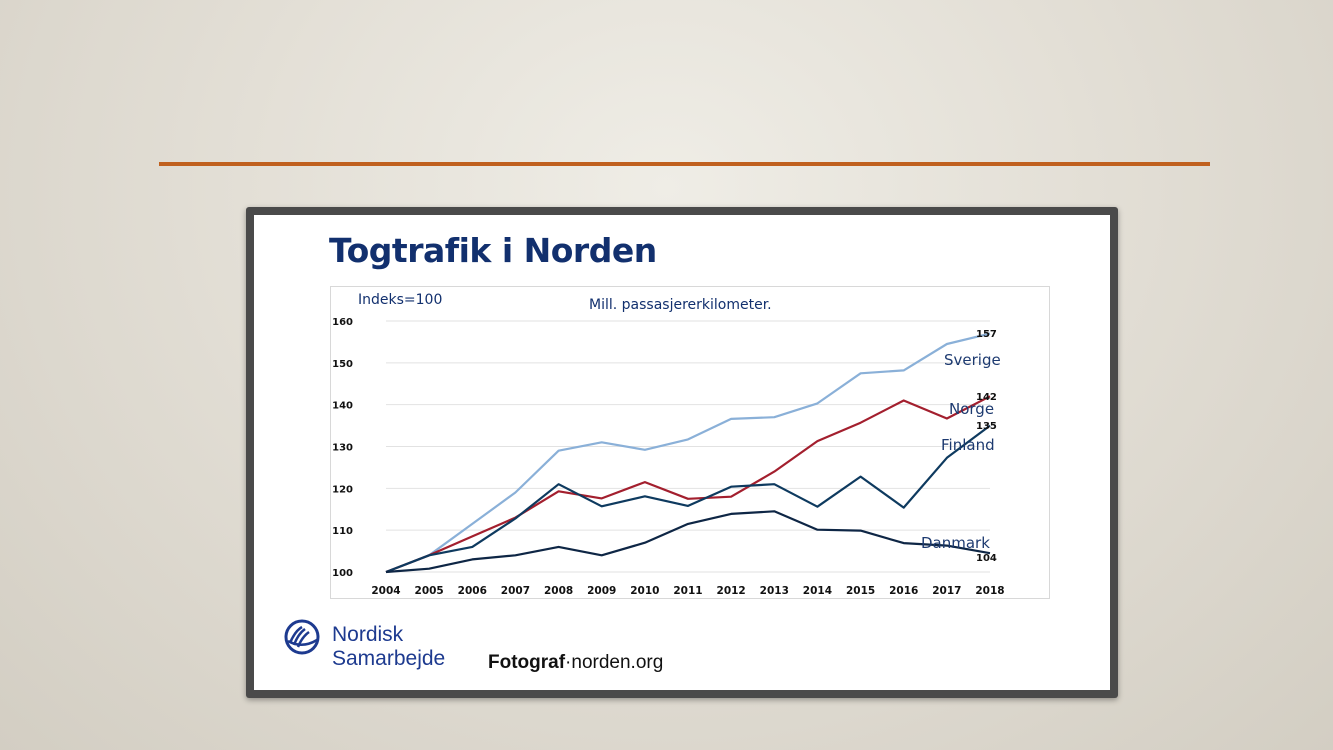  What do you see at coordinates (342, 531) in the screenshot?
I see `y-tick-label: 110` at bounding box center [342, 531].